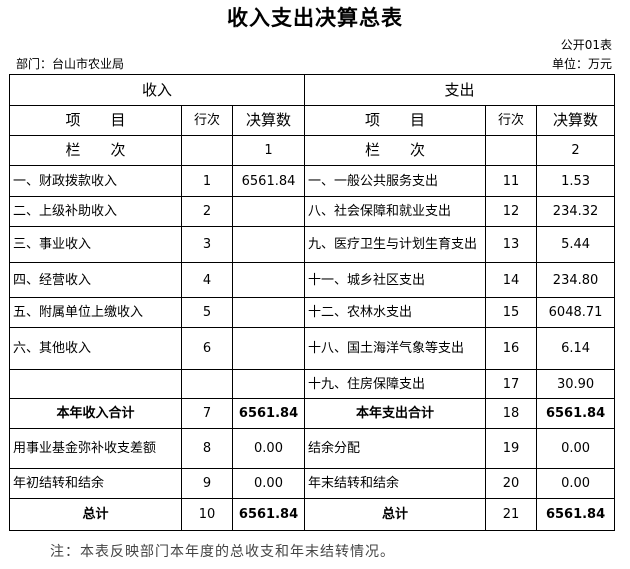  I want to click on expense-amount: 6.14, so click(576, 348).